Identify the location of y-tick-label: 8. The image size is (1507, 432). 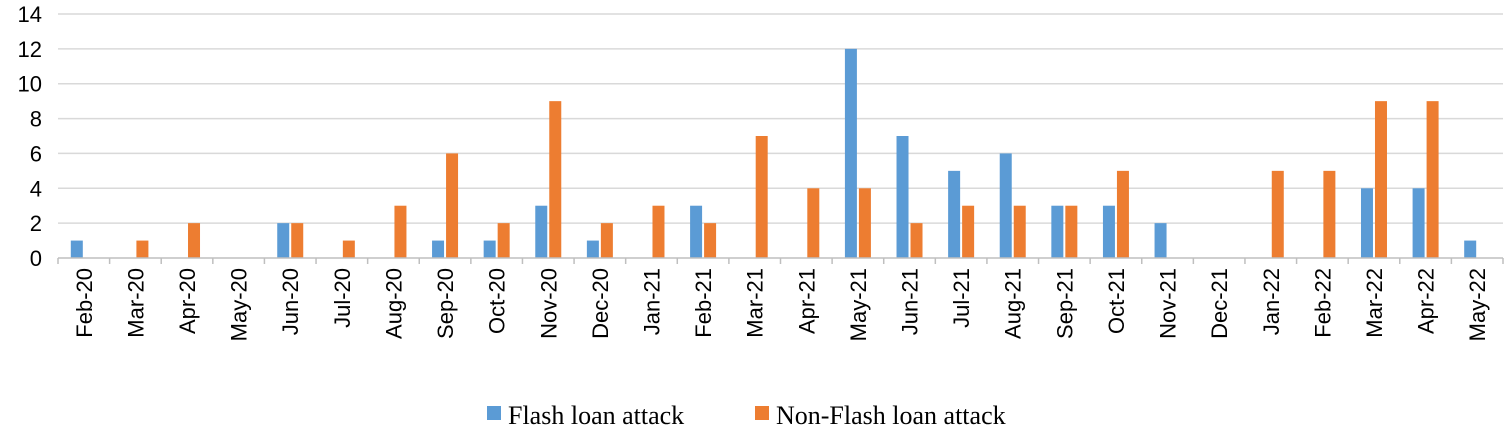
(36, 119).